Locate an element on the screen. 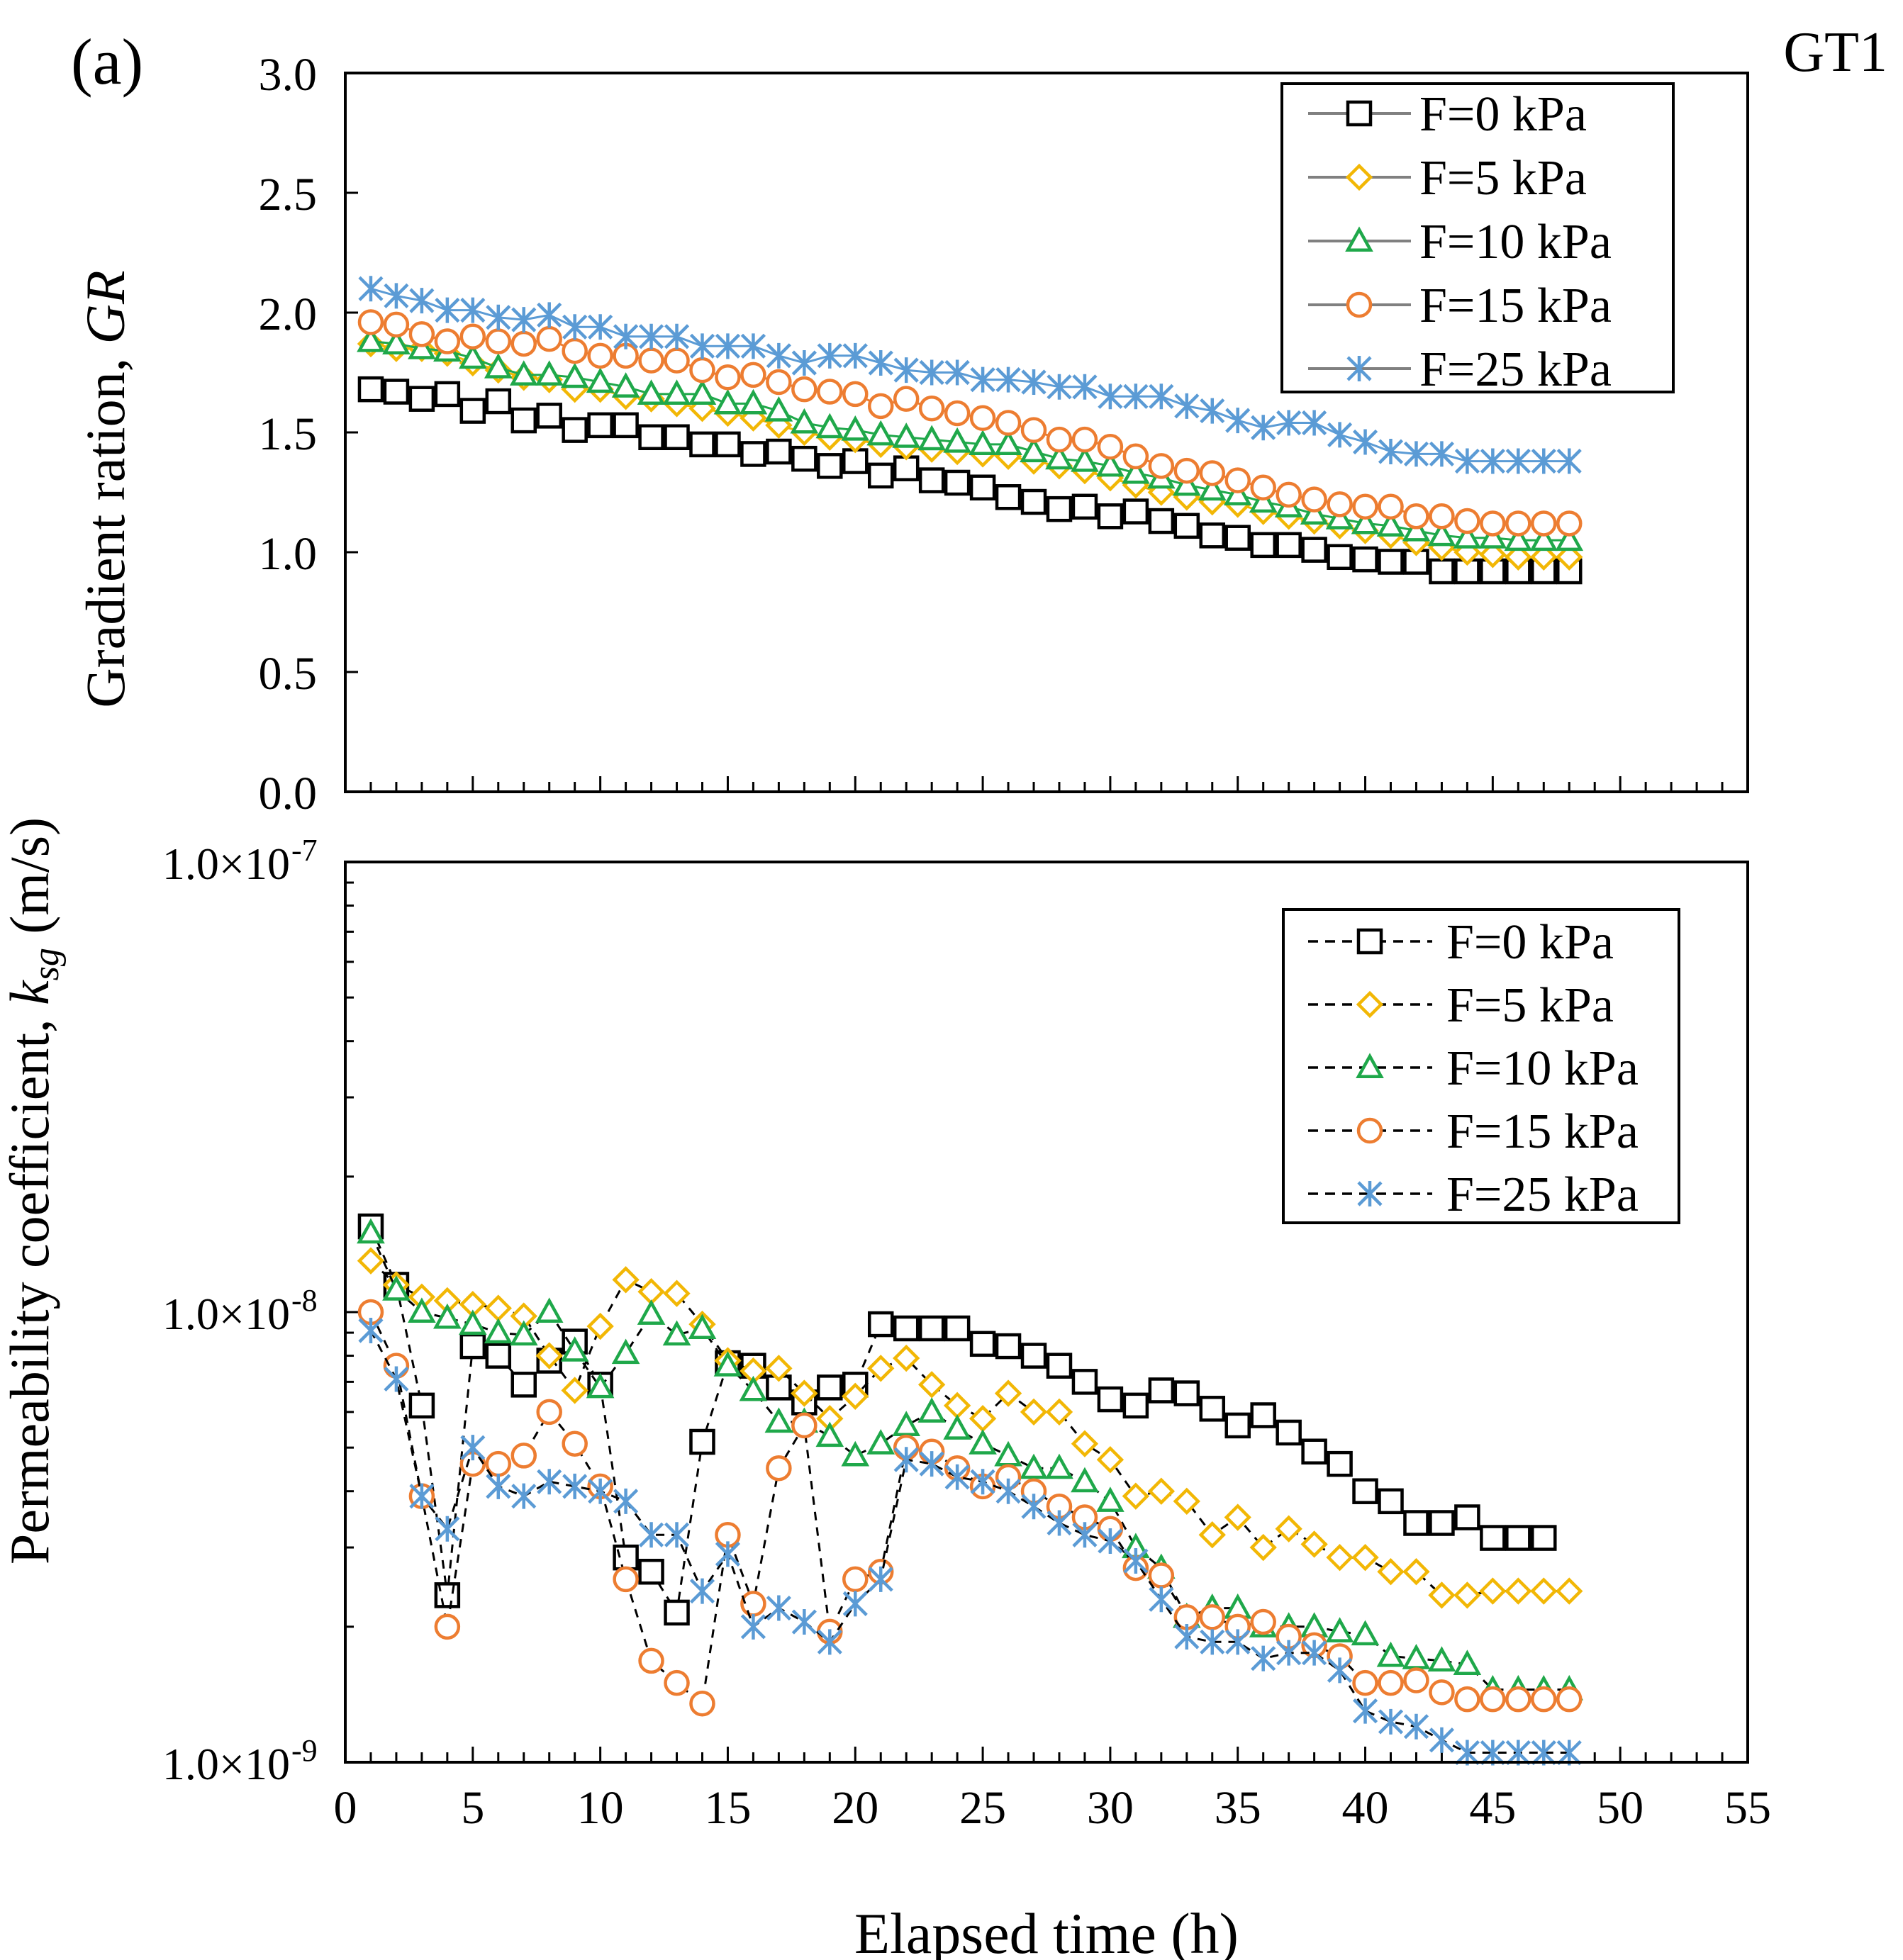  top-legend-item-F5: F=5 kPa is located at coordinates (1447, 179).